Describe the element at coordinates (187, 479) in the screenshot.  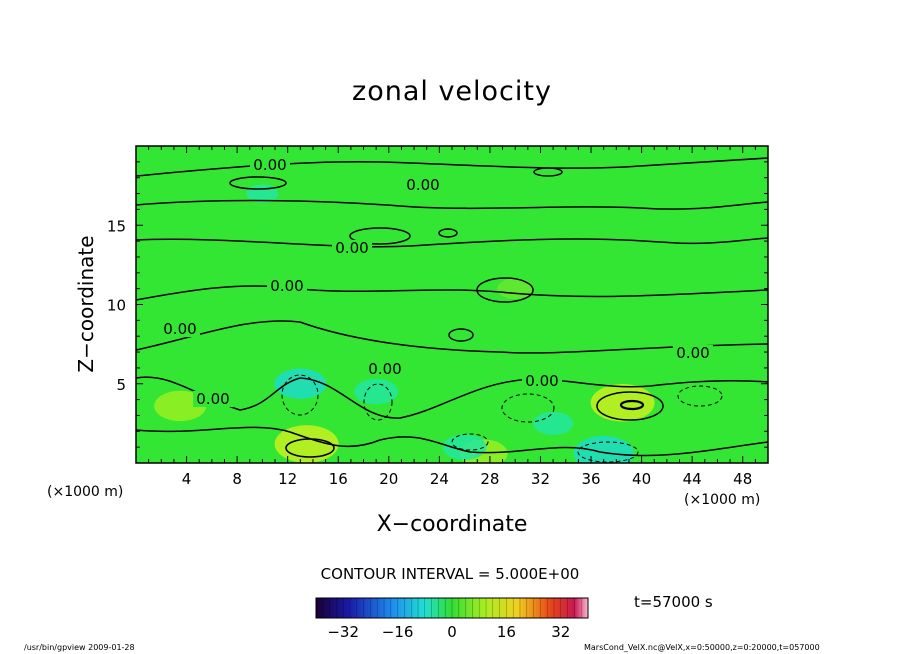
I see `x-tick-label-4: 4` at that location.